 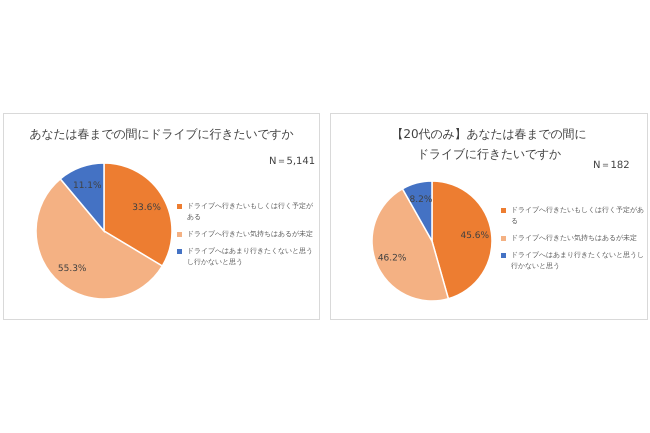 What do you see at coordinates (72, 269) in the screenshot?
I see `data-label: 55.3%` at bounding box center [72, 269].